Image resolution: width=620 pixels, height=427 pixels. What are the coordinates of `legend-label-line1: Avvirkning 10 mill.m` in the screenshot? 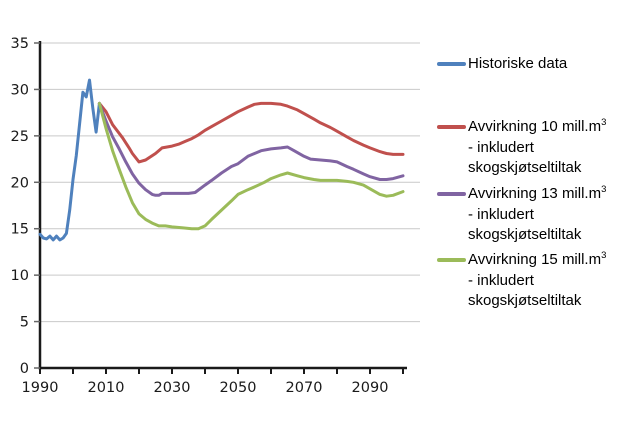 It's located at (535, 126).